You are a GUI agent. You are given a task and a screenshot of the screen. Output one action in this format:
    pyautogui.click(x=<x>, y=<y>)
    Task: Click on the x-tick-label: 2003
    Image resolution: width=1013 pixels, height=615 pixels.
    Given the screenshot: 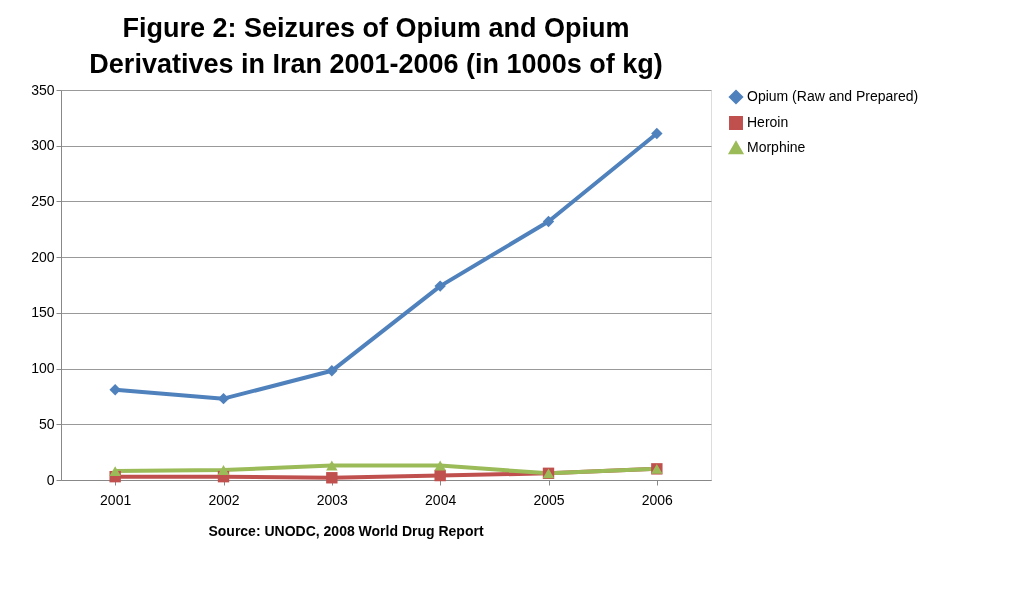 What is the action you would take?
    pyautogui.click(x=332, y=499)
    